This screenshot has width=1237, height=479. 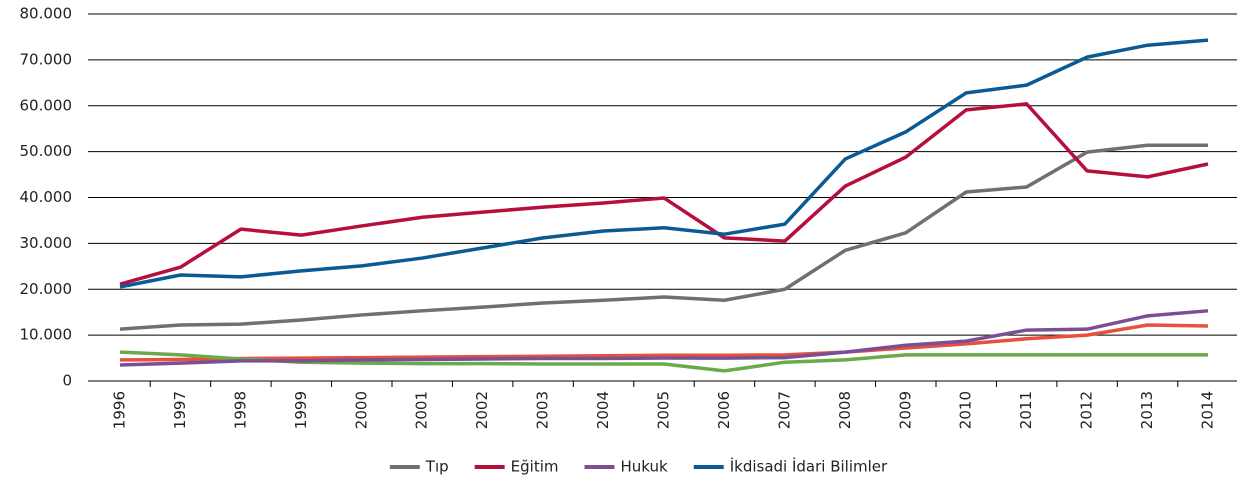 I want to click on x-tick-label: 2007, so click(x=784, y=410).